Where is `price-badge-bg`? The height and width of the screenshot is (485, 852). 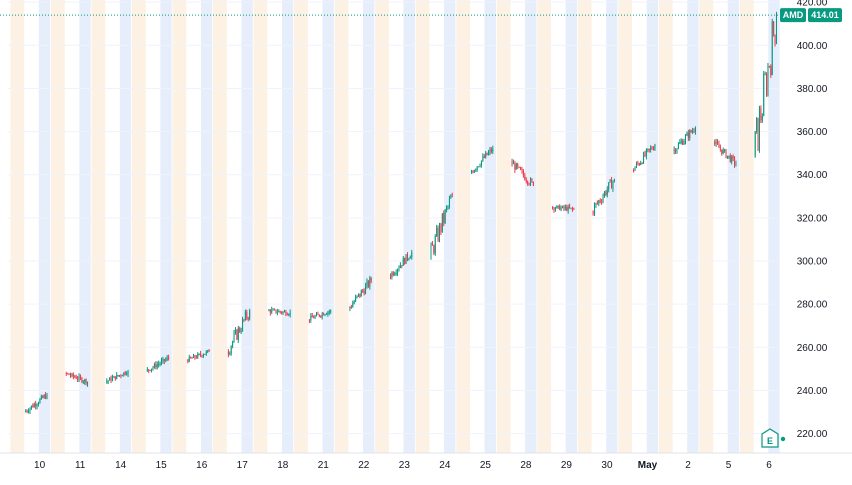 price-badge-bg is located at coordinates (825, 15).